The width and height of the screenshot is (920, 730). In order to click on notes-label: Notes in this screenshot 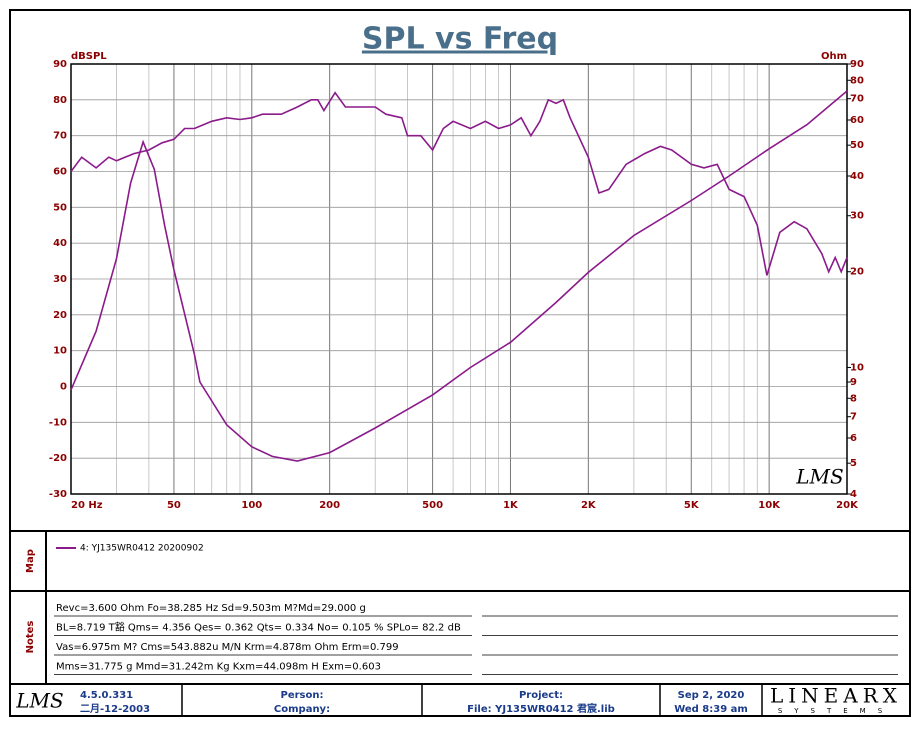, I will do `click(30, 637)`.